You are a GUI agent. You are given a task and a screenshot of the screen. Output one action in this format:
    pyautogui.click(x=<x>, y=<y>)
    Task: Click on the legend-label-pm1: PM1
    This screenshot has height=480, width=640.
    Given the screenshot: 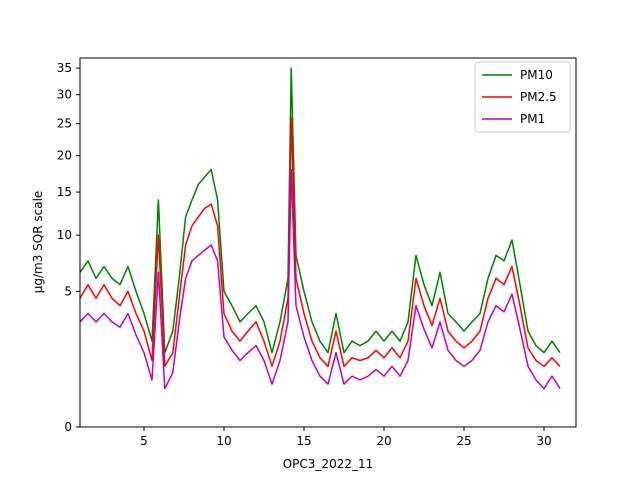 What is the action you would take?
    pyautogui.click(x=532, y=119)
    